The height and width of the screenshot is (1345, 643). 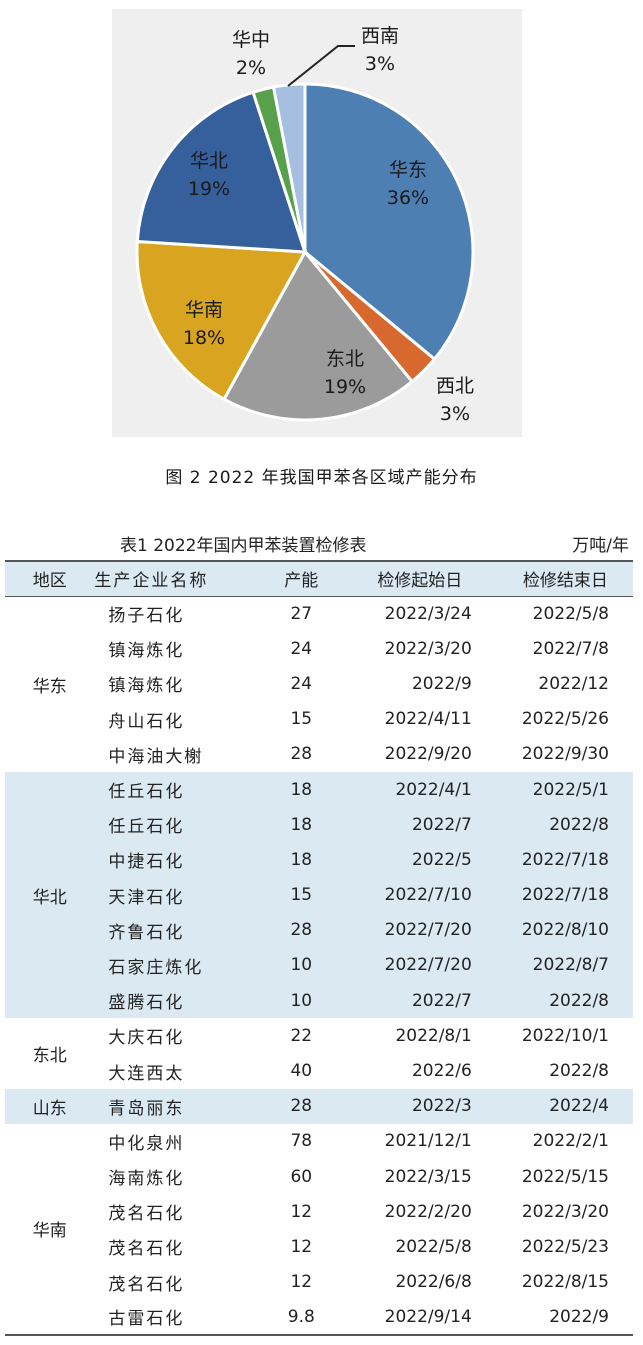 What do you see at coordinates (301, 965) in the screenshot?
I see `capacity-cell: 10` at bounding box center [301, 965].